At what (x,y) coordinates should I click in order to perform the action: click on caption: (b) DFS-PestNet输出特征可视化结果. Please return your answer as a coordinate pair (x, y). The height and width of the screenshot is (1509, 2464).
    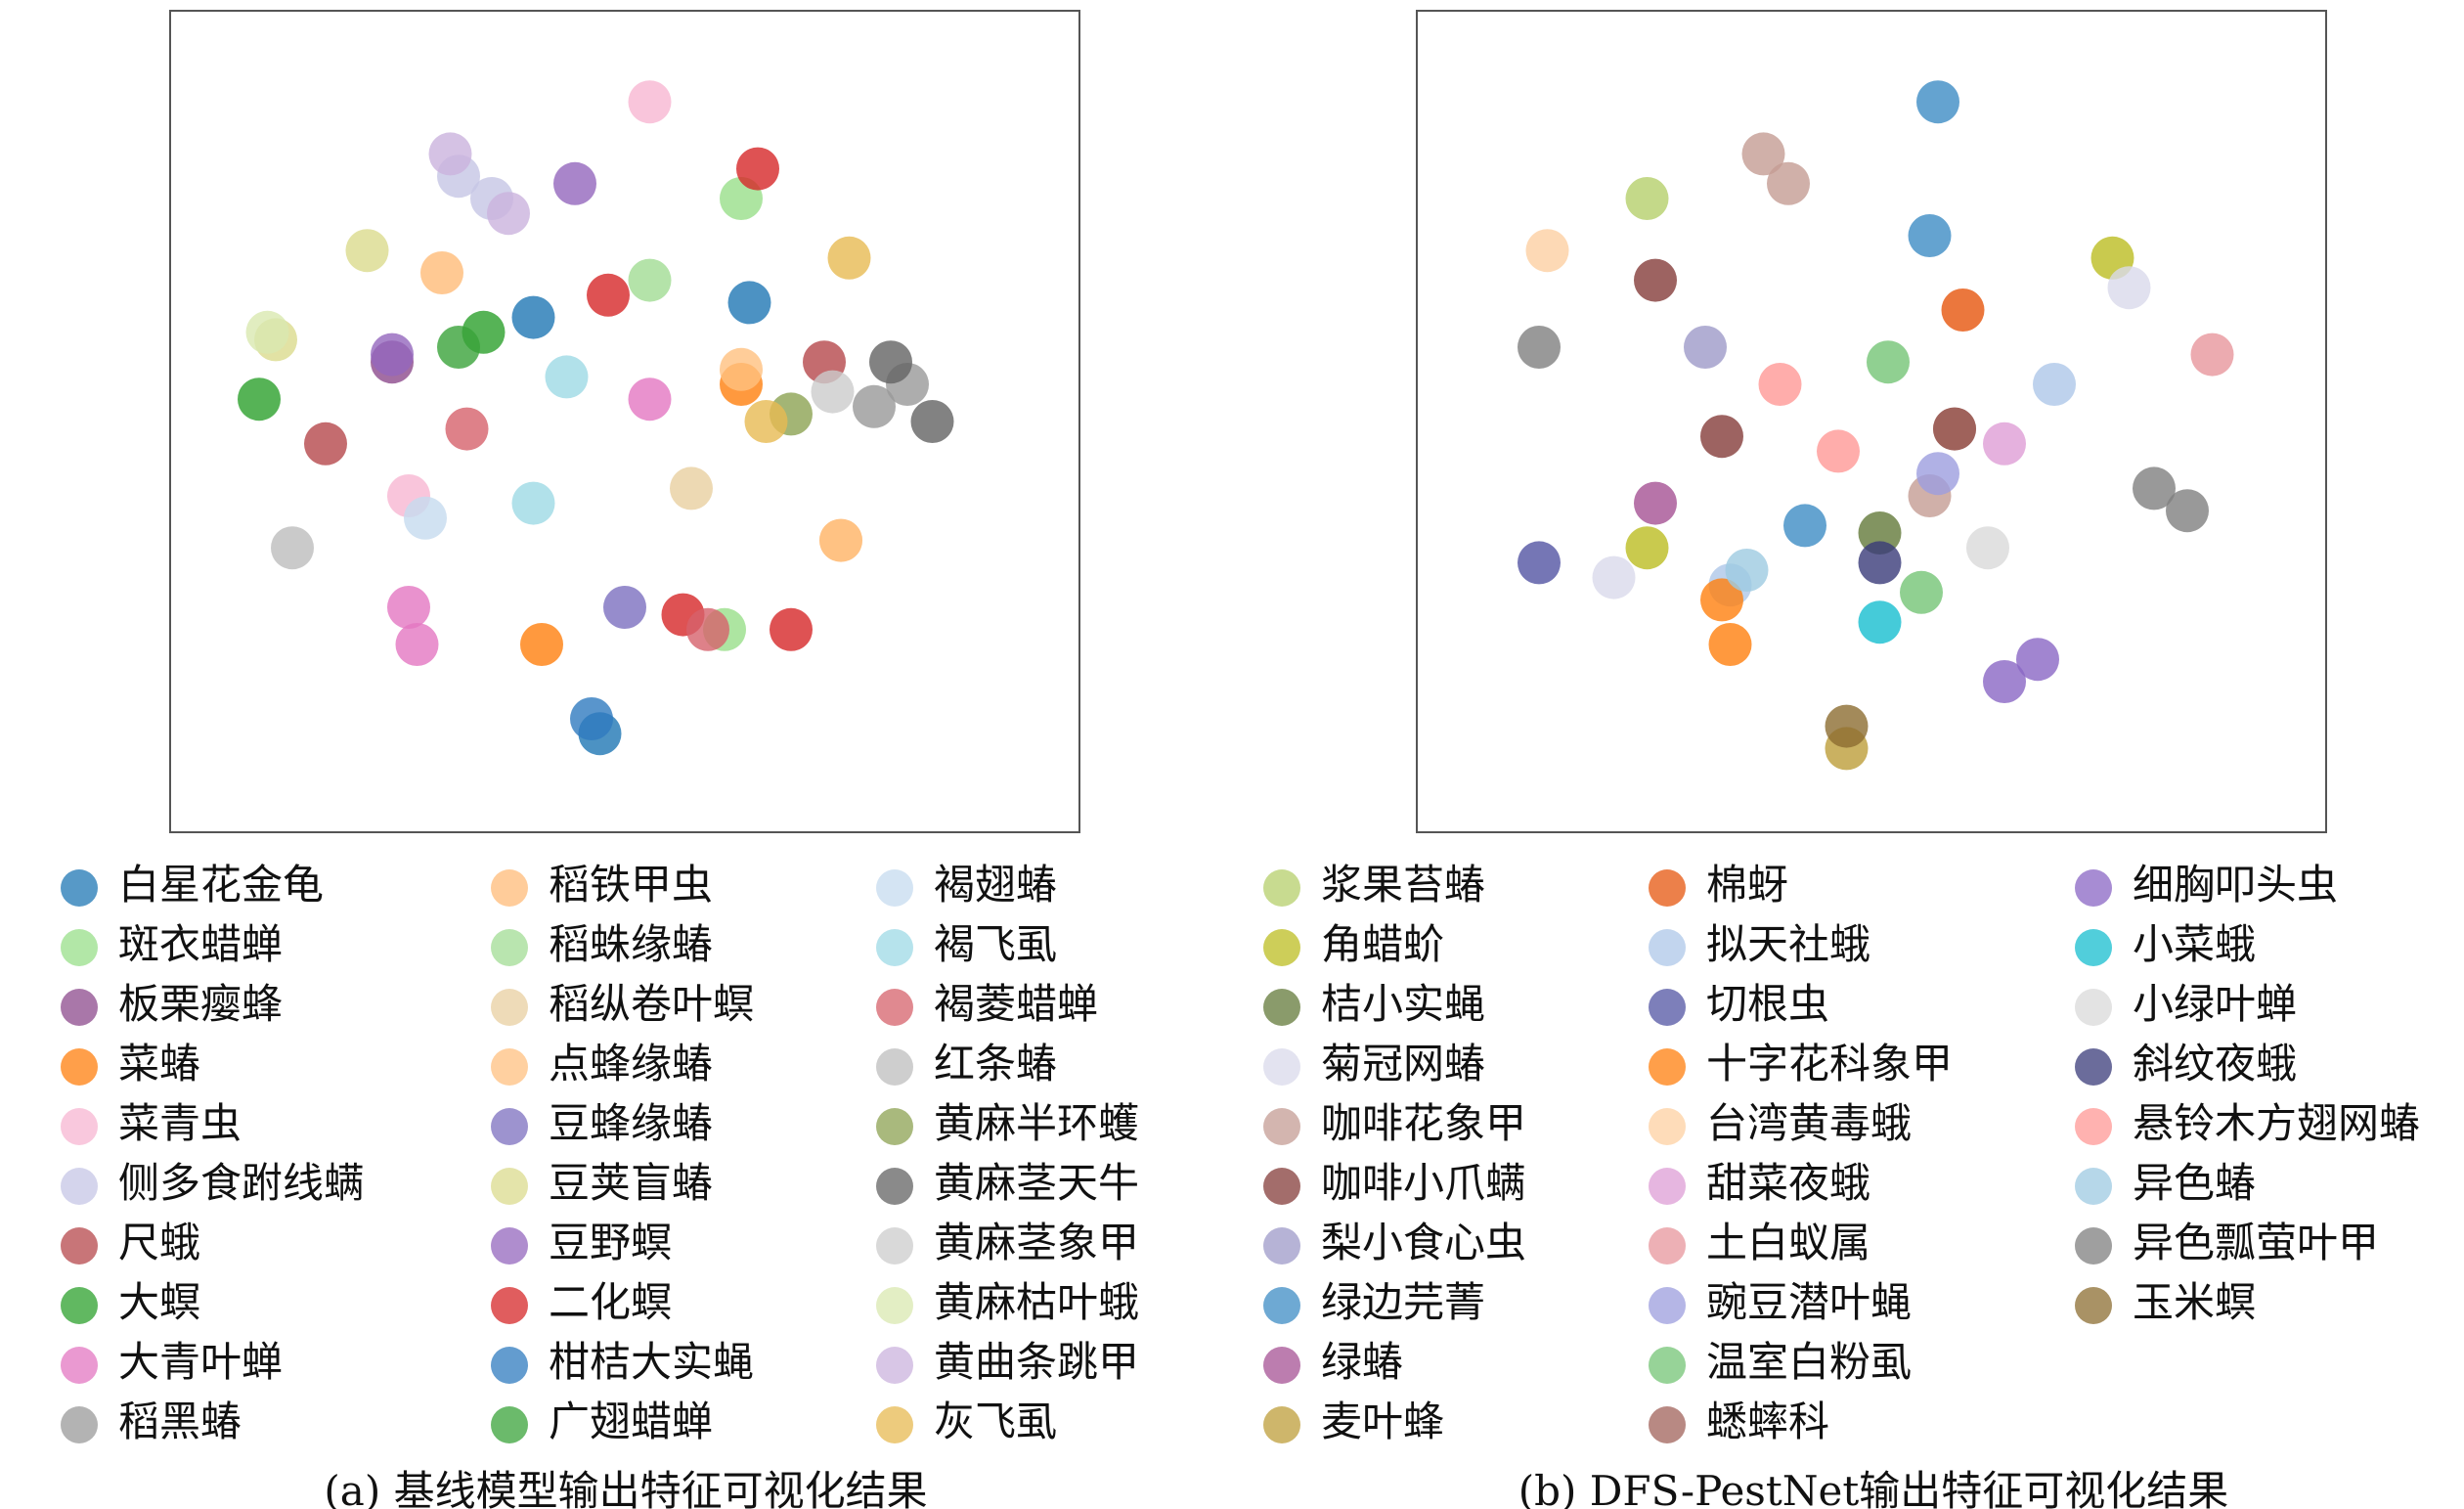
    Looking at the image, I should click on (1873, 1488).